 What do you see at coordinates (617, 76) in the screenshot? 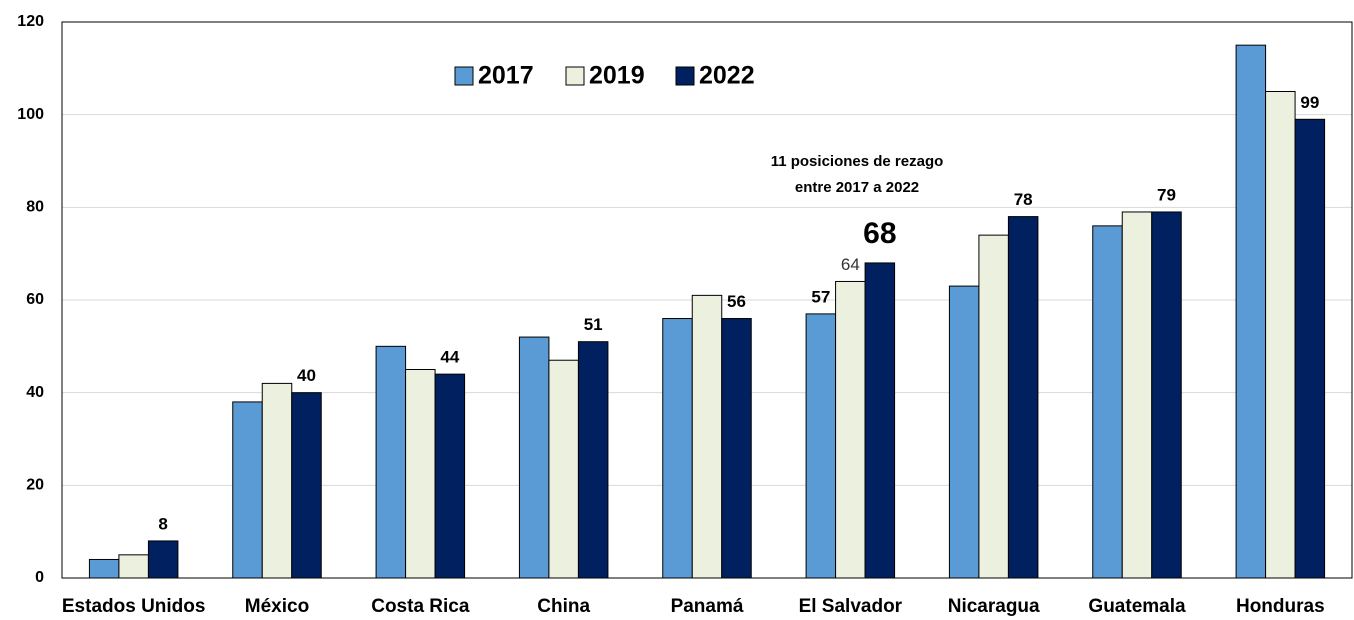
I see `legend-label: 2019` at bounding box center [617, 76].